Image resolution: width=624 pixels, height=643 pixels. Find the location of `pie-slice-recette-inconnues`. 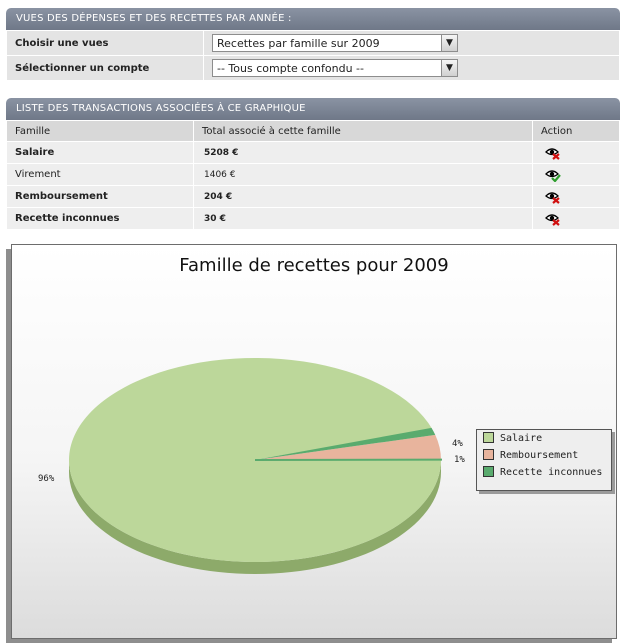

pie-slice-recette-inconnues is located at coordinates (345, 443).